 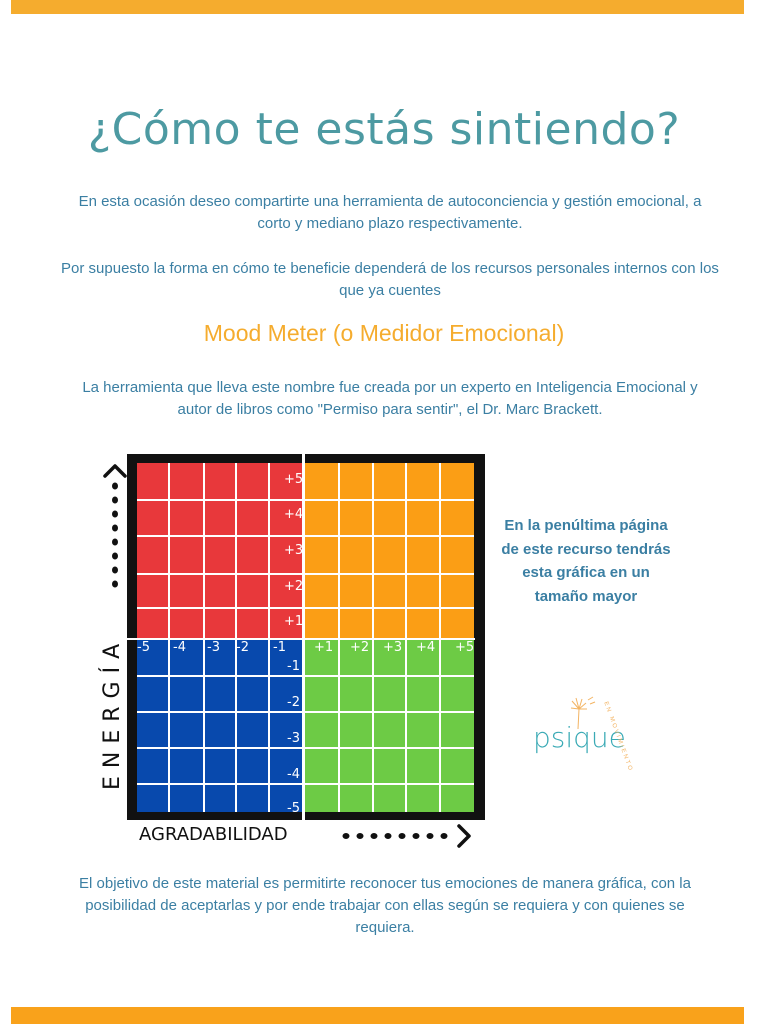 I want to click on x-tick: -2, so click(x=242, y=647).